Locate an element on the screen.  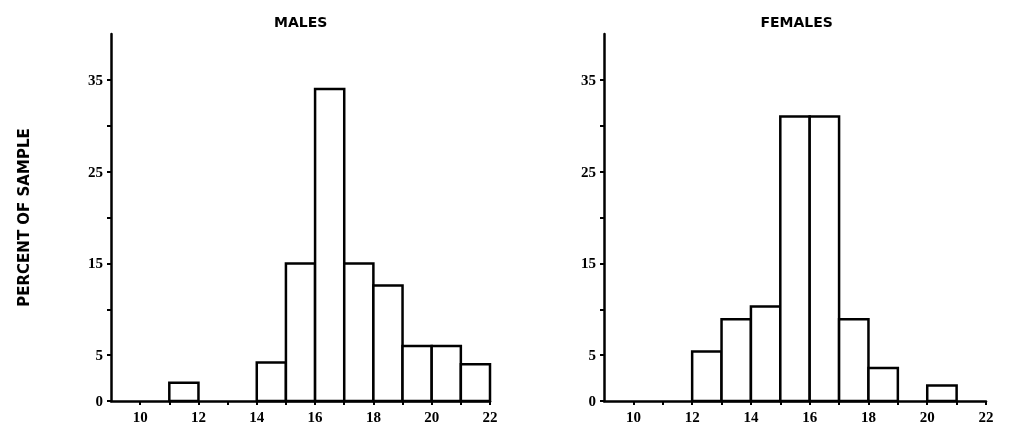
chart-title: MALES is located at coordinates (301, 22).